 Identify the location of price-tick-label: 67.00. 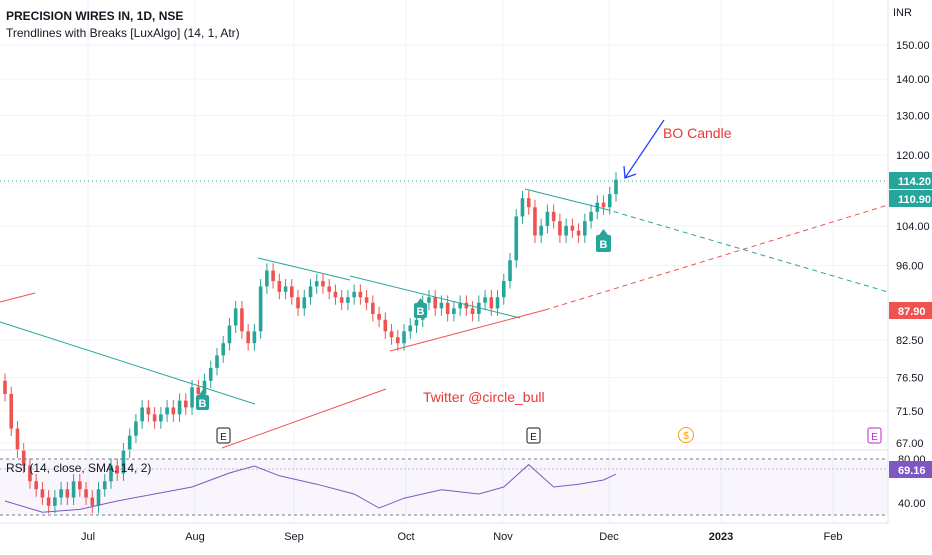
(910, 444).